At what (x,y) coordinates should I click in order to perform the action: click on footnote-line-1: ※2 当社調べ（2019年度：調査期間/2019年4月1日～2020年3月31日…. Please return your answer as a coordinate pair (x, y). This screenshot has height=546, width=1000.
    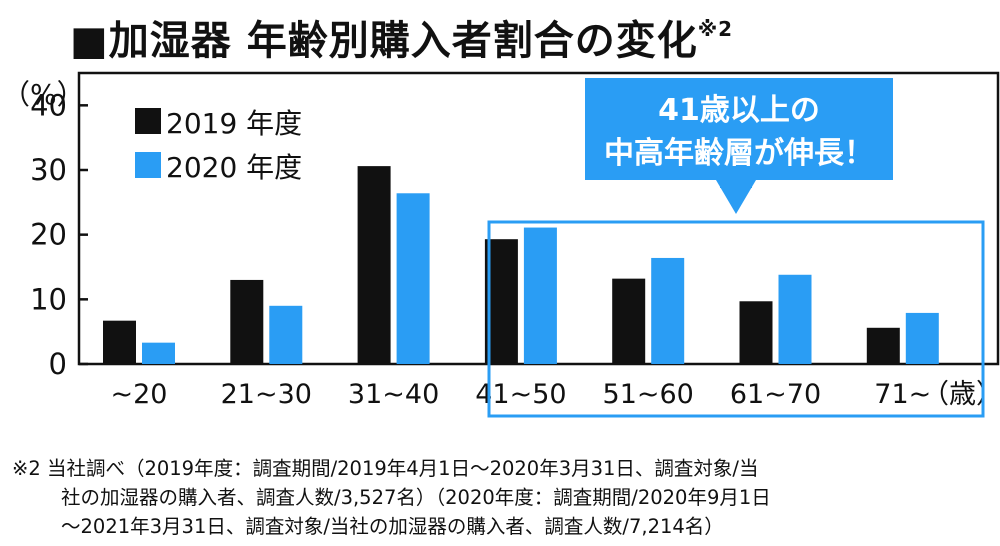
    Looking at the image, I should click on (385, 468).